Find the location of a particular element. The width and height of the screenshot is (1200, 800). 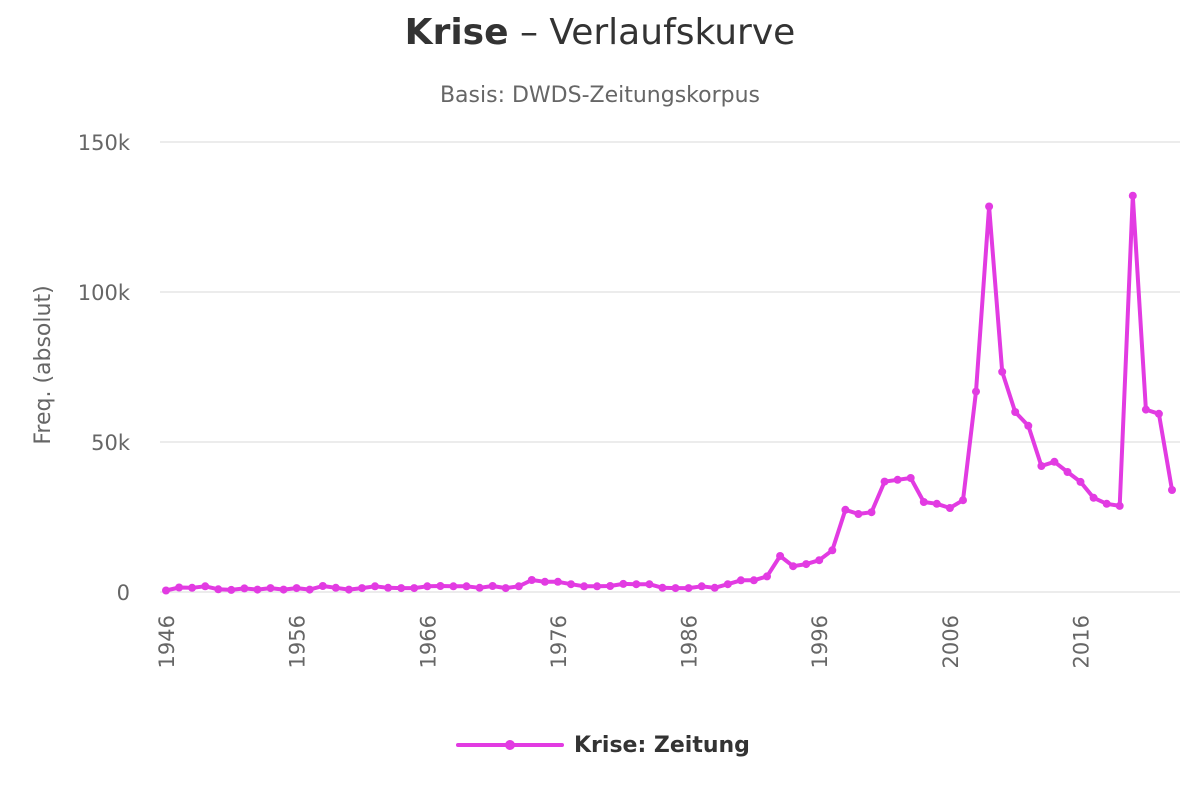

x-tick-label: 2006 is located at coordinates (951, 641).